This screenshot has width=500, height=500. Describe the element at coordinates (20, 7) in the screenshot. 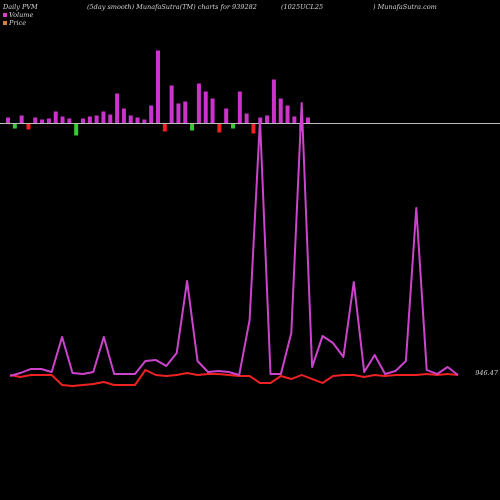

I see `chart-title-left: Daily PVM` at that location.